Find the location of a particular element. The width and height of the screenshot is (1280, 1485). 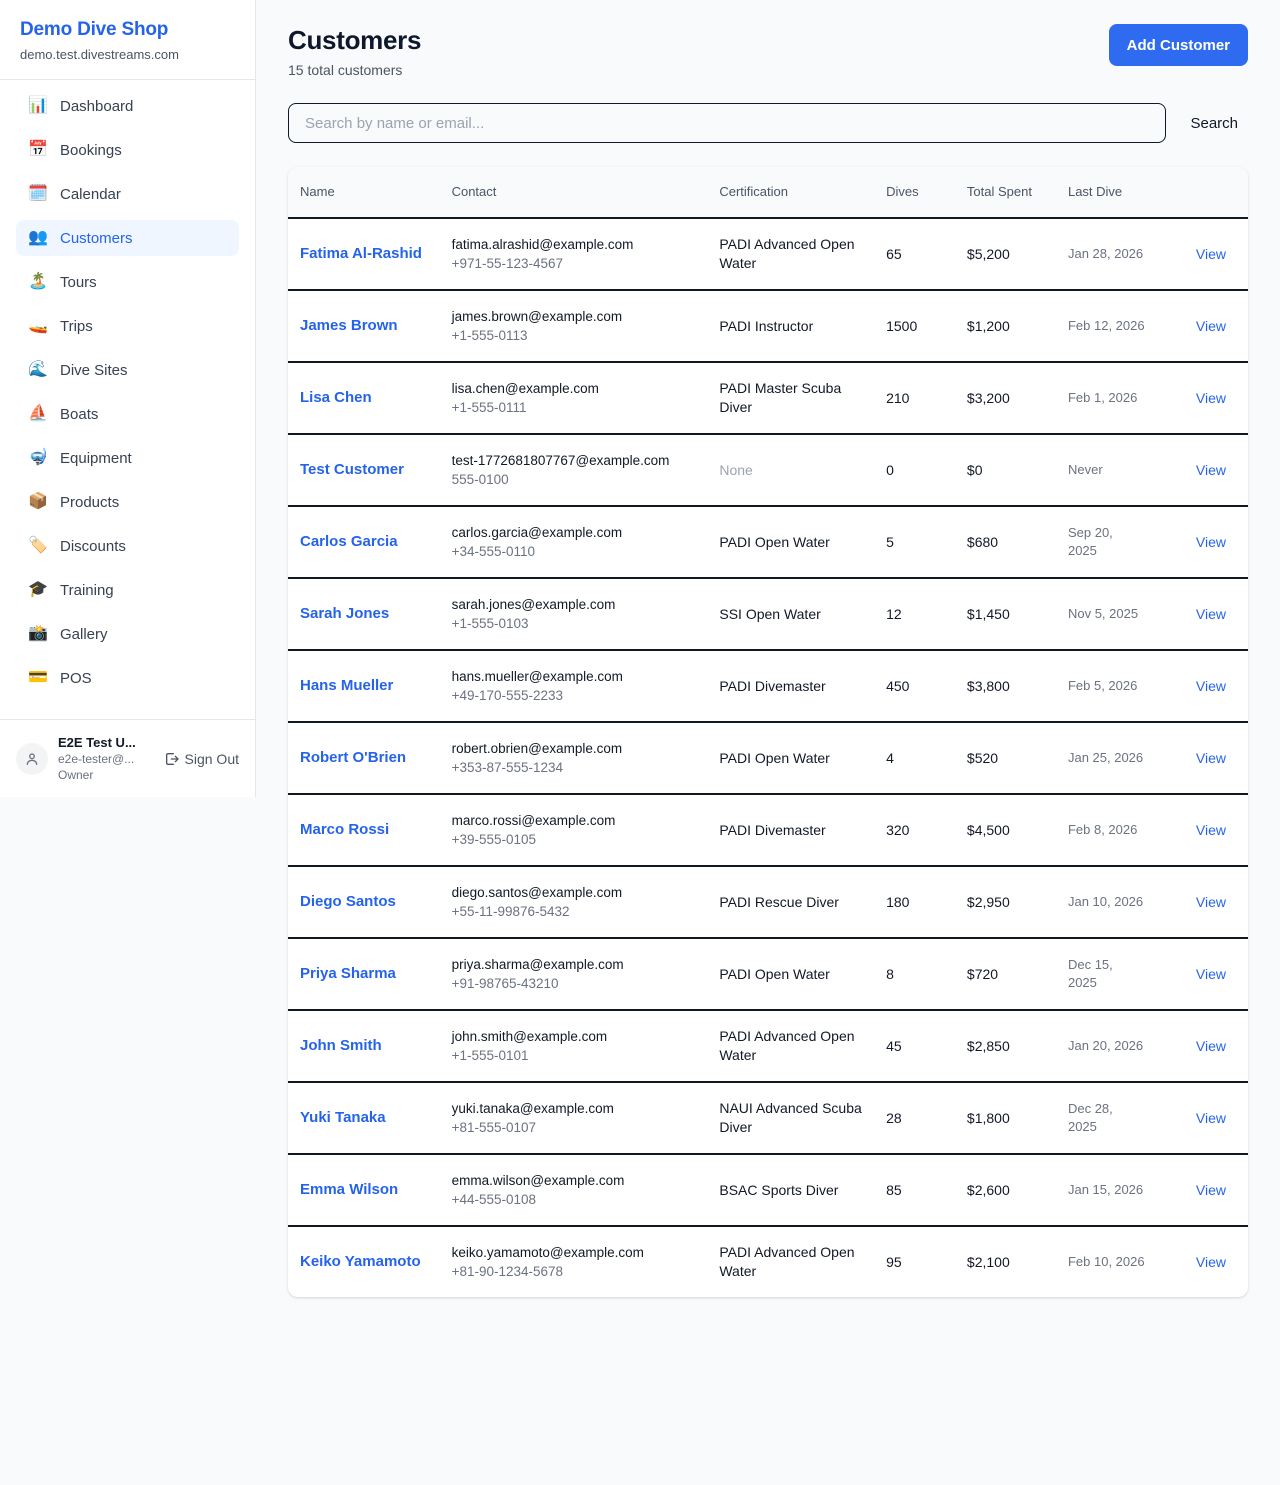

customer-certification-text: NAUI Advanced Scuba Diver is located at coordinates (790, 1117).